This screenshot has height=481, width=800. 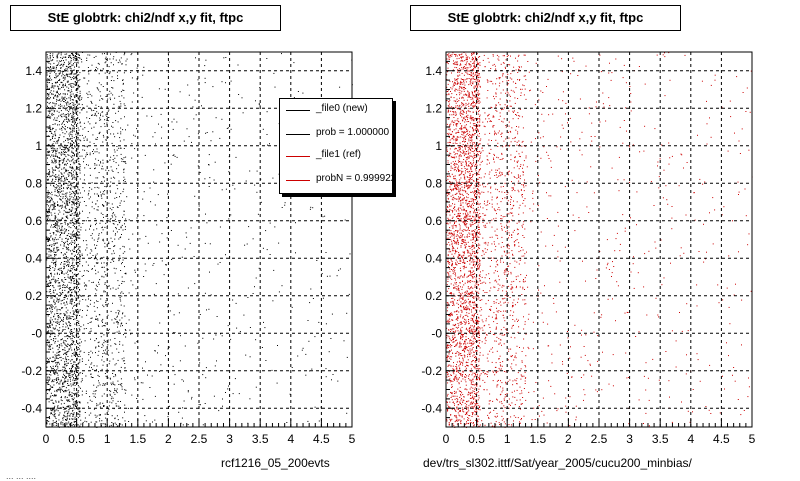 What do you see at coordinates (33, 108) in the screenshot?
I see `y-tick-label: 1.2` at bounding box center [33, 108].